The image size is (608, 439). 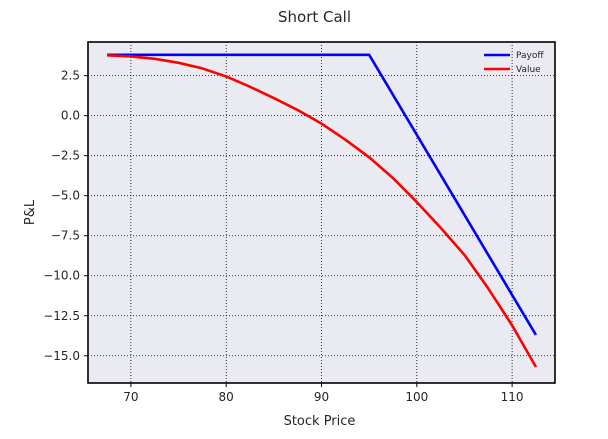 I want to click on y-tick-label: −7.5, so click(x=65, y=236).